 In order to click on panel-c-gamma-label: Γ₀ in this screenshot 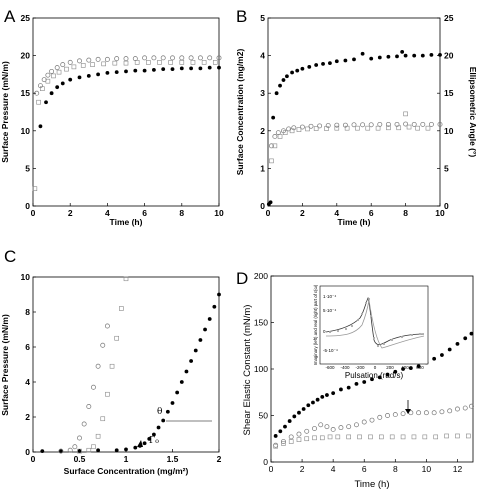, I will do `click(154, 441)`.